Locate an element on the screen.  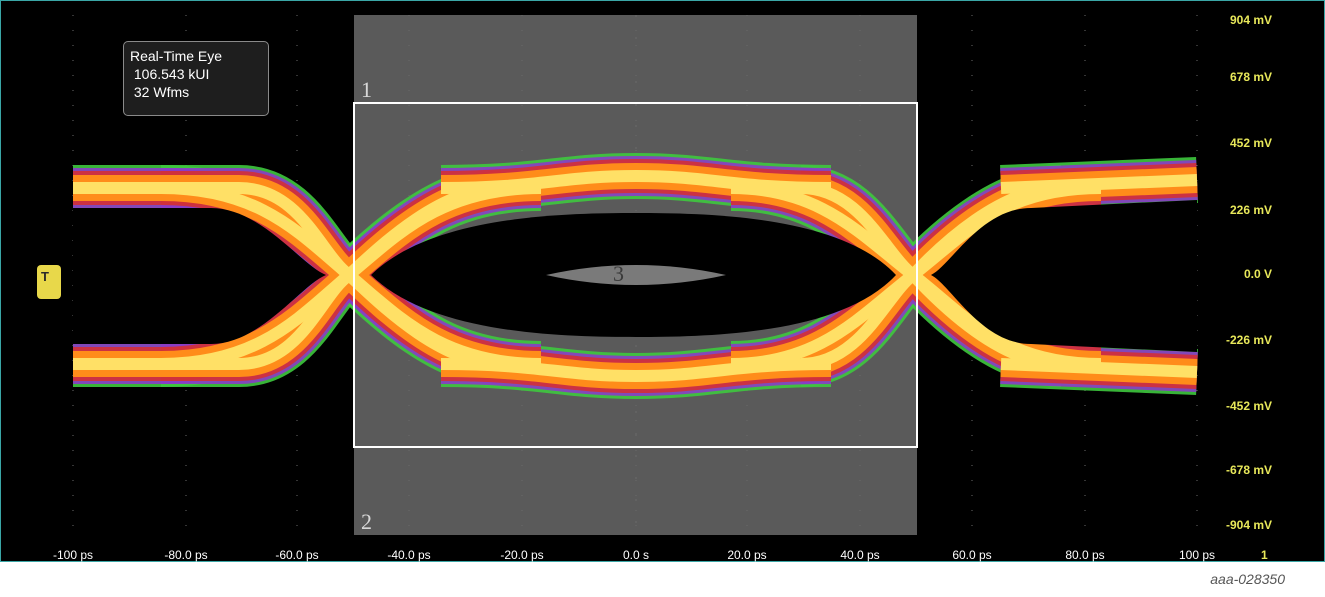
info-ui-count: 106.543 kUI is located at coordinates (199, 74).